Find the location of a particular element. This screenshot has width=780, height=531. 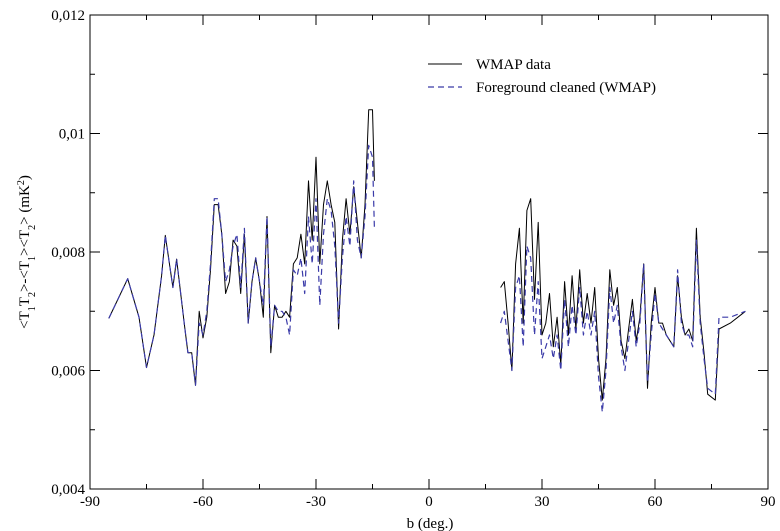

x-tick-label: 60 is located at coordinates (655, 502).